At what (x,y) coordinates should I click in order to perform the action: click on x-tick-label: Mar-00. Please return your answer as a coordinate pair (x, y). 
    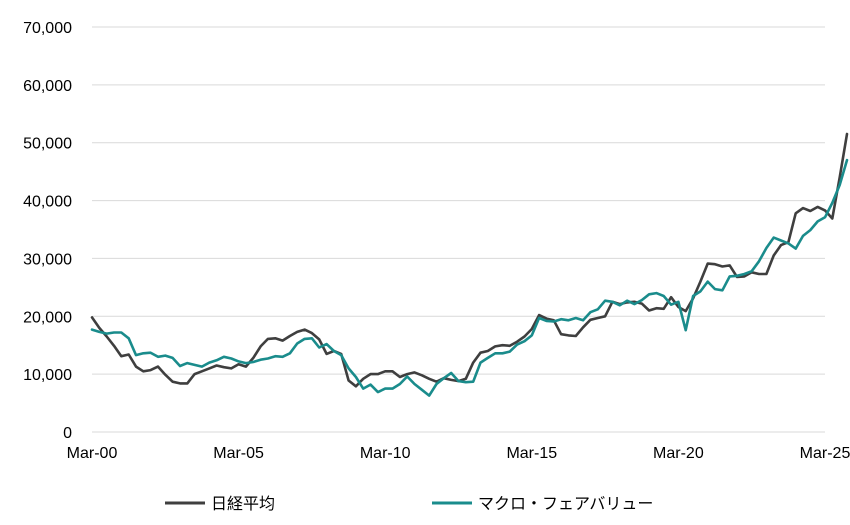
    Looking at the image, I should click on (92, 453).